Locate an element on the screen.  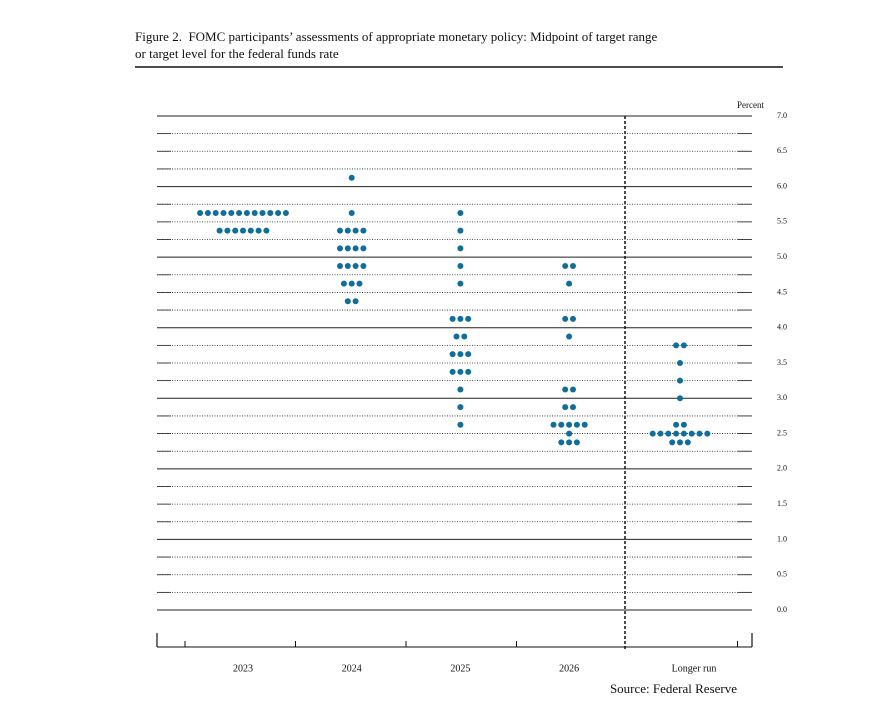
y-tick-label: 4.0 is located at coordinates (782, 327).